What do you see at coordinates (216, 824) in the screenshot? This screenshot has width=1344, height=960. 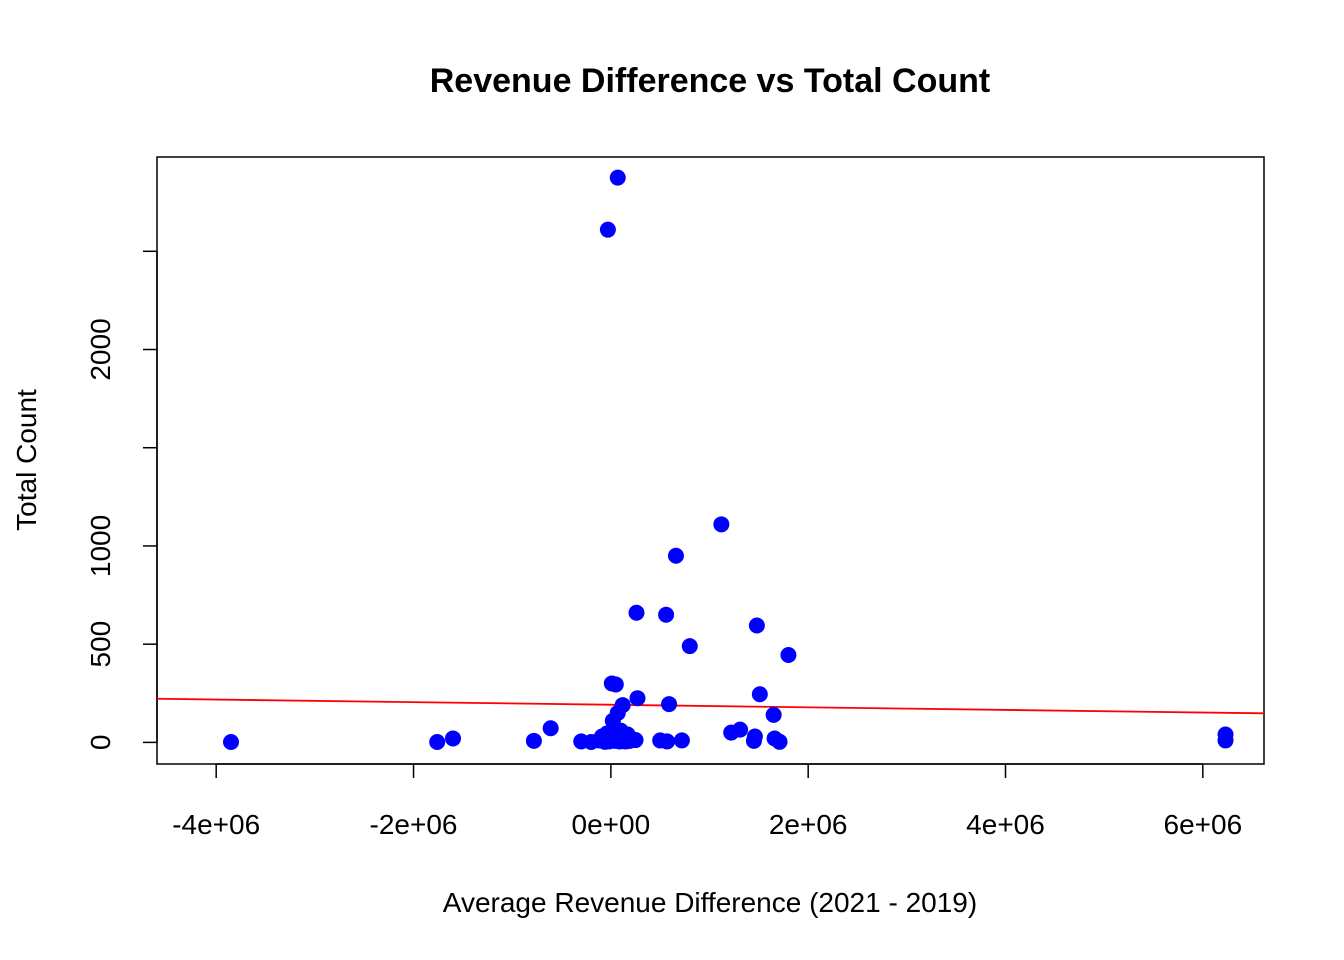 I see `x-tick-label: -4e+06` at bounding box center [216, 824].